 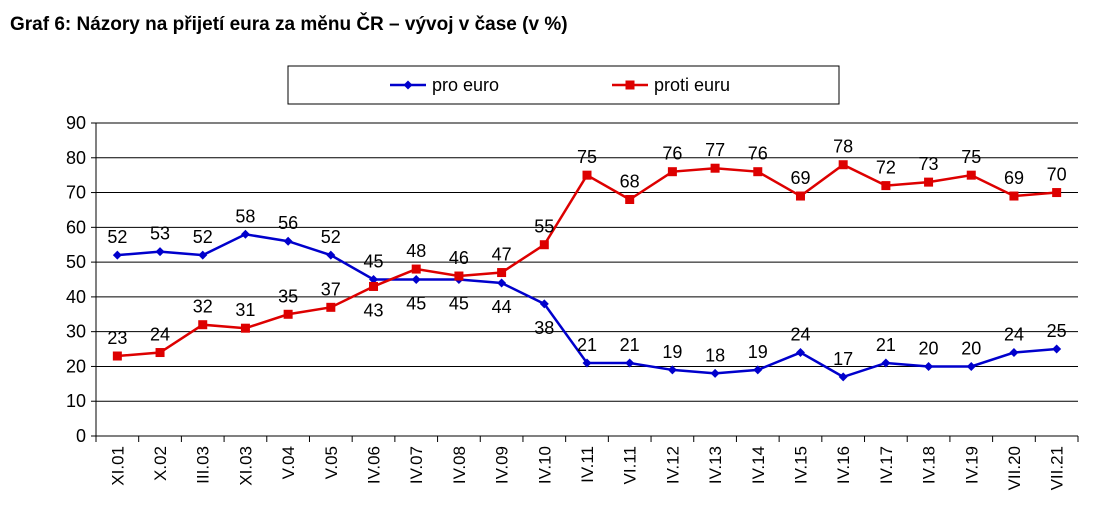 I want to click on x-tick-label: XI.03, so click(x=245, y=466).